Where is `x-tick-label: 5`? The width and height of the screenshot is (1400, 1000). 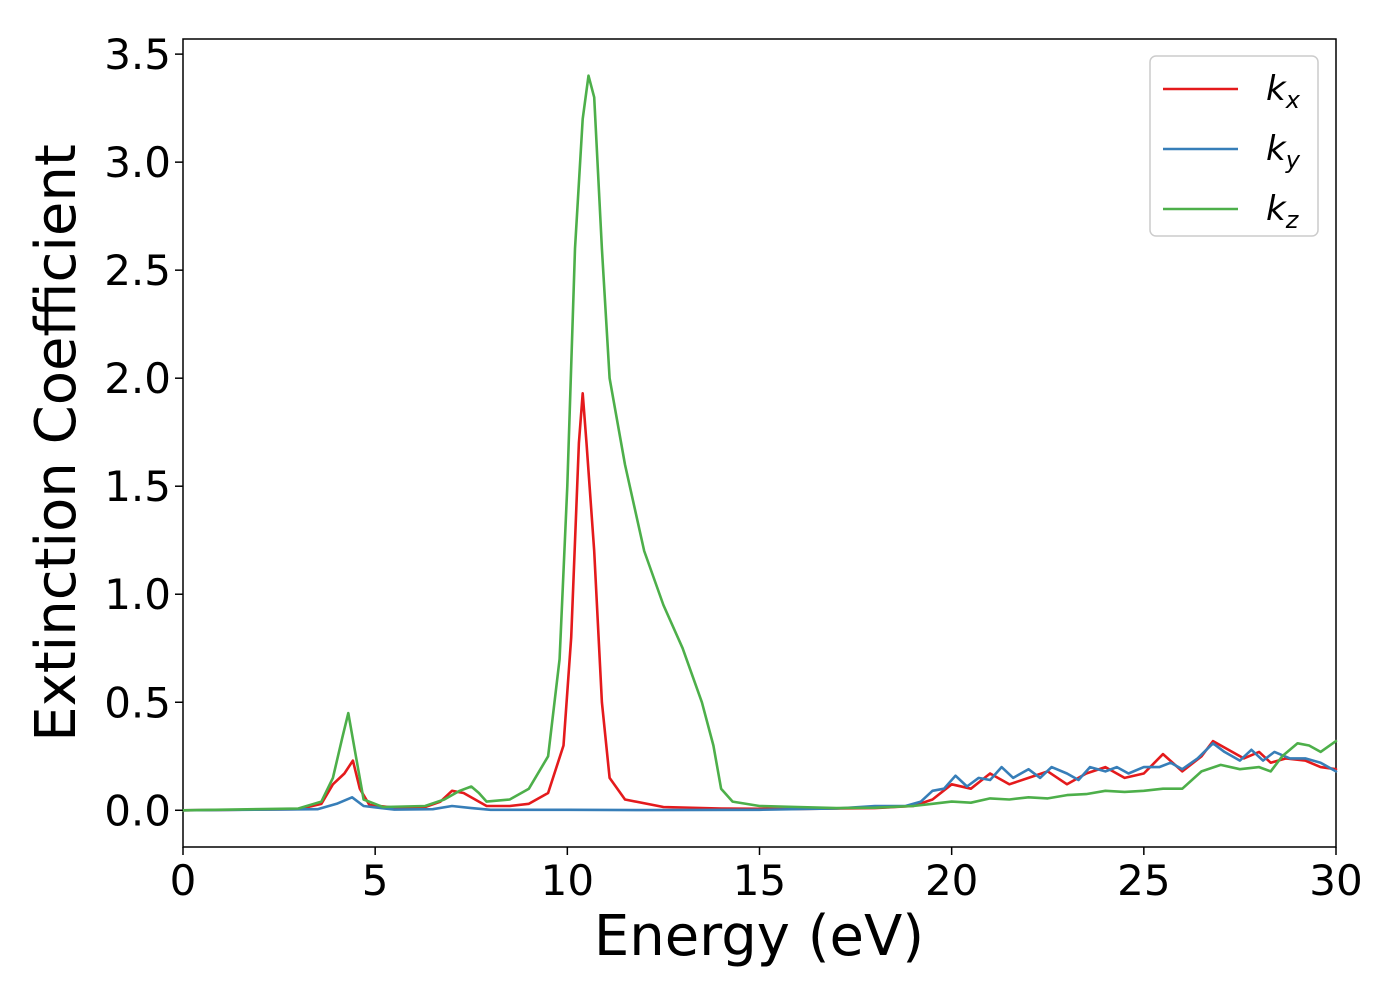 x-tick-label: 5 is located at coordinates (375, 880).